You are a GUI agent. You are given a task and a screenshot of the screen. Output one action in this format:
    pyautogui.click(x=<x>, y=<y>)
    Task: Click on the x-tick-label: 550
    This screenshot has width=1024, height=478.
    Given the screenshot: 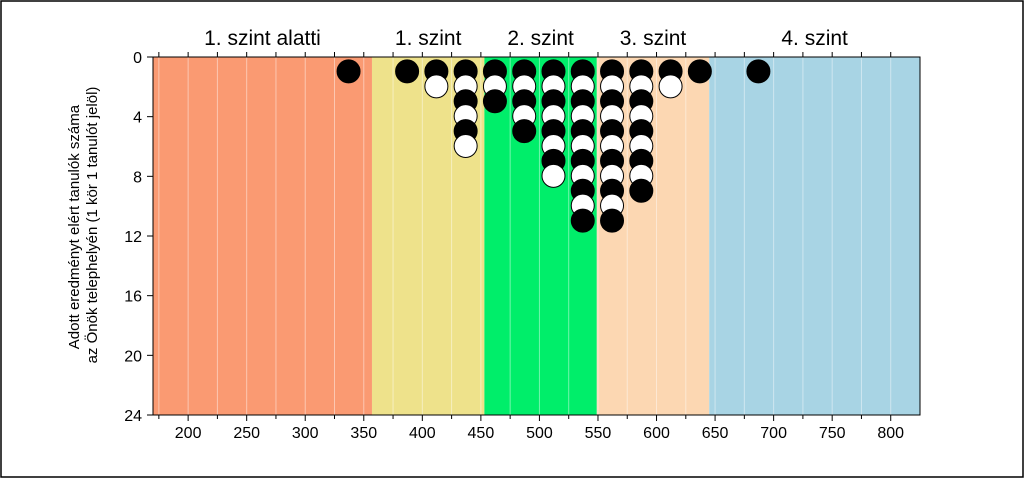 What is the action you would take?
    pyautogui.click(x=598, y=433)
    